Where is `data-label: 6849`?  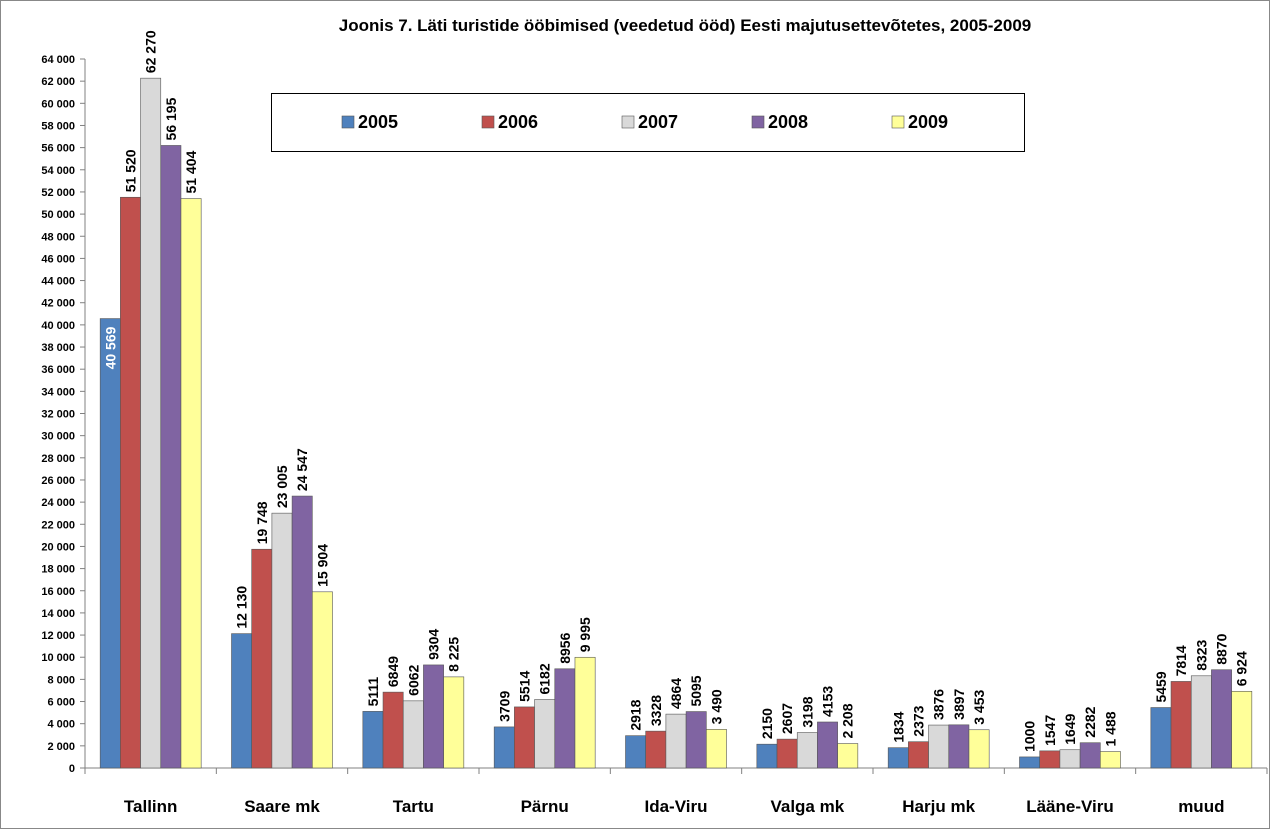
data-label: 6849 is located at coordinates (393, 671).